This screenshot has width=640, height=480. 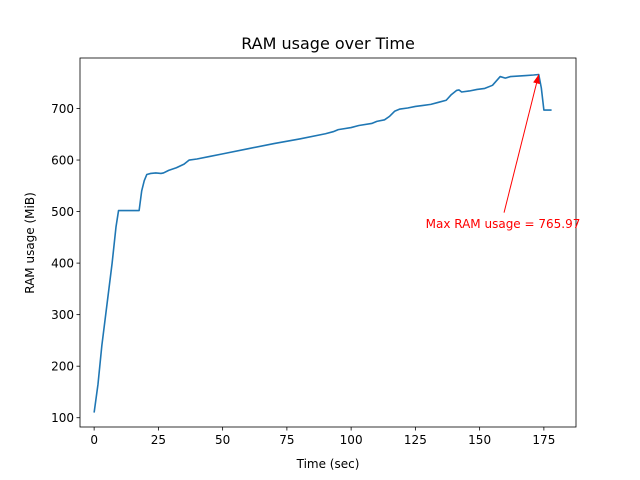 I want to click on y-tick-label: 500, so click(x=62, y=212).